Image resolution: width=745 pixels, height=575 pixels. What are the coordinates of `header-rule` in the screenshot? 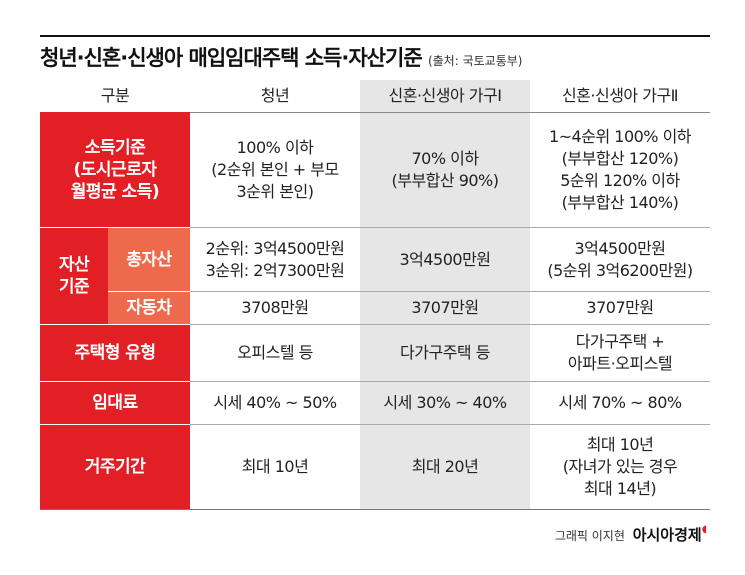 It's located at (375, 112).